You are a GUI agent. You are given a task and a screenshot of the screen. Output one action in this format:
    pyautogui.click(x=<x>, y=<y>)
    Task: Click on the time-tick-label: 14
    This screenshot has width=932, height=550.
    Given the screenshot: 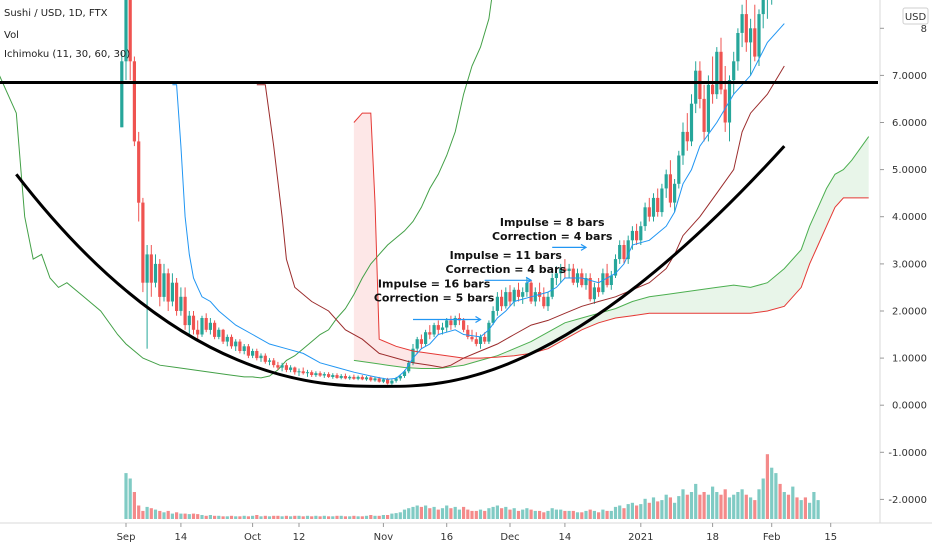 What is the action you would take?
    pyautogui.click(x=181, y=537)
    